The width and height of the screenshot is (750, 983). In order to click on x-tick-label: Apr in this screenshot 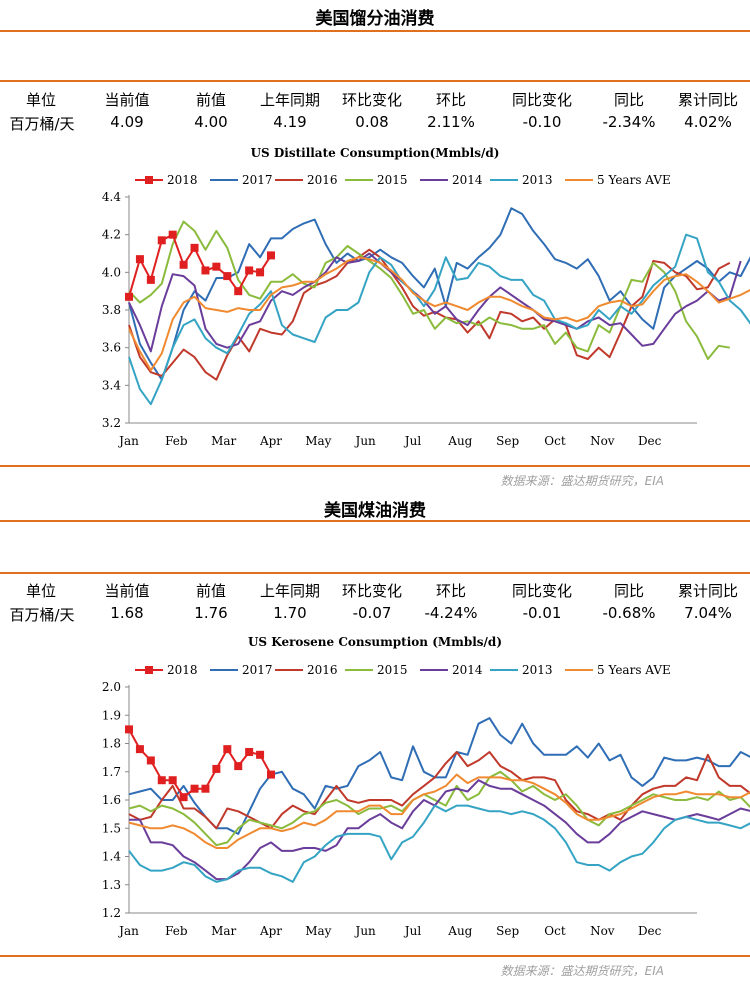, I will do `click(270, 931)`.